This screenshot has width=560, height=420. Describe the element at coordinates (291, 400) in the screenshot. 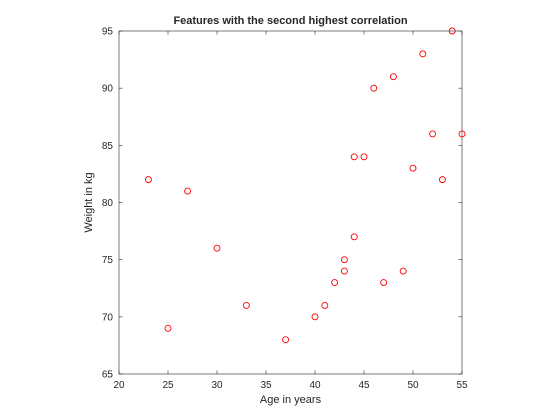

I see `x-axis-label: Age in years` at that location.